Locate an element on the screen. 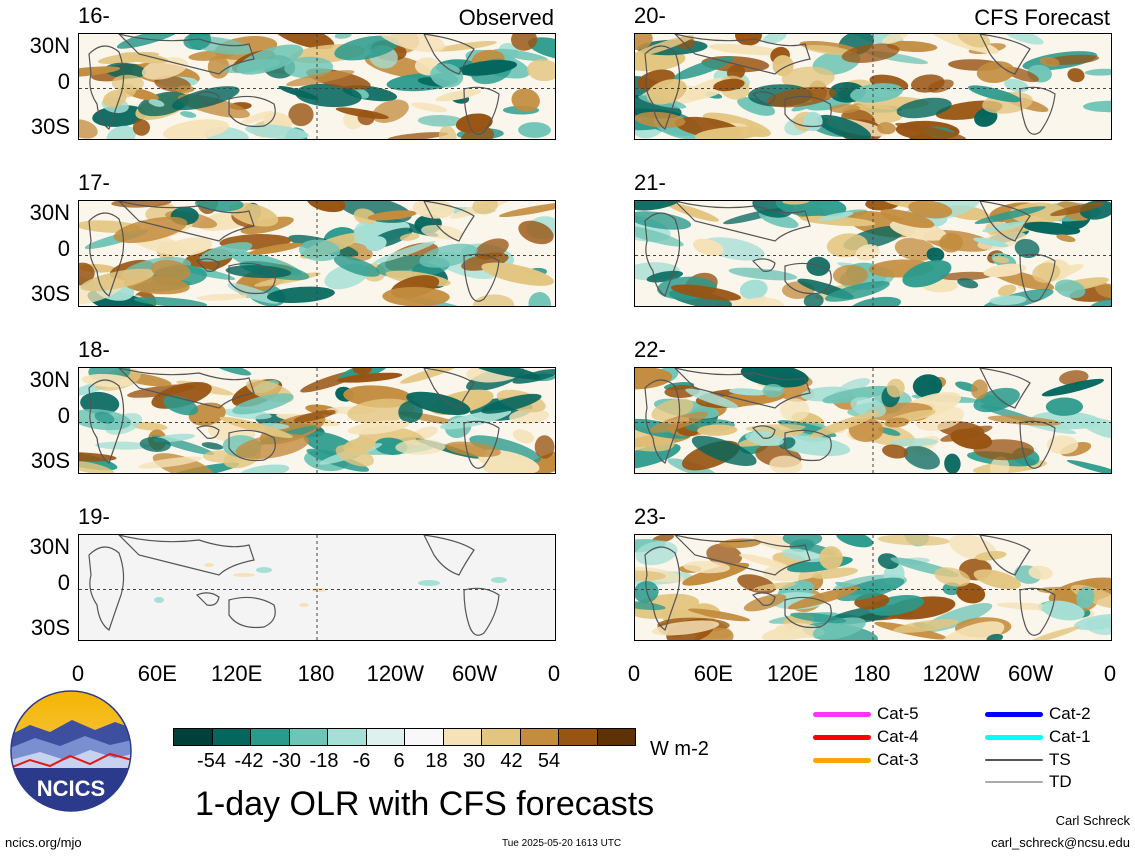  latitude-label: 30S is located at coordinates (50, 293).